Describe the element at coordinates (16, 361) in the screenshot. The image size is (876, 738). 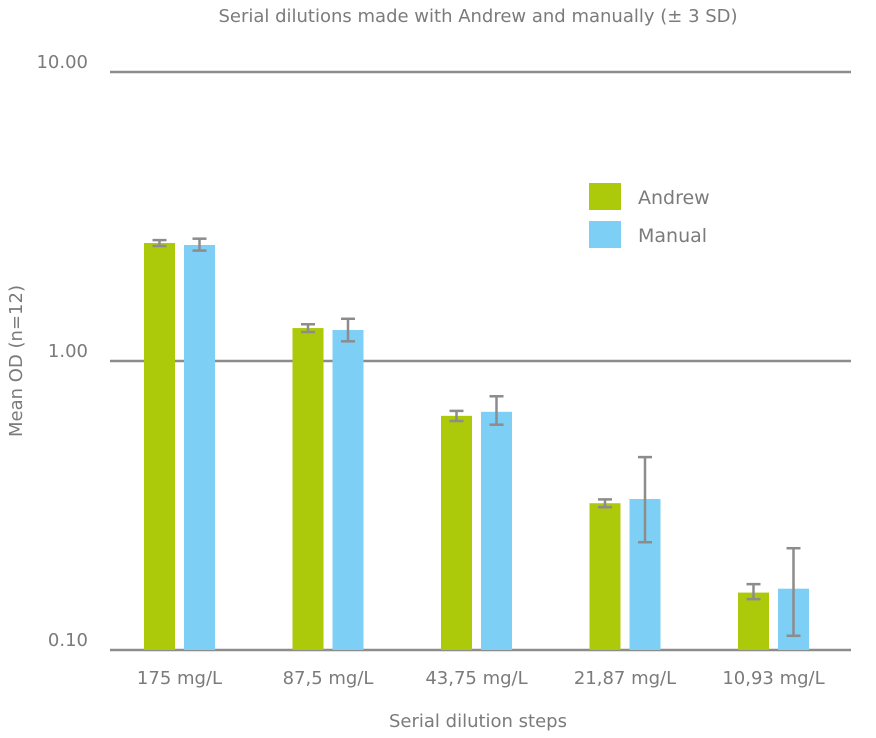
I see `y-axis-label: Mean OD (n=12)` at that location.